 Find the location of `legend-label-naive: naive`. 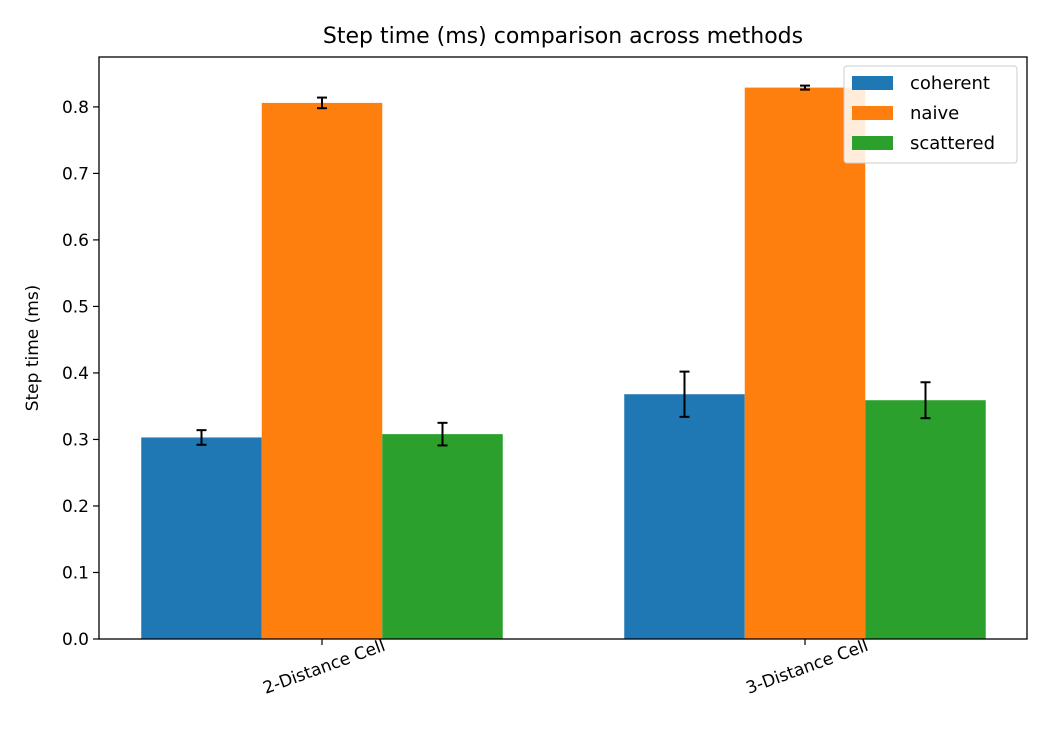

legend-label-naive: naive is located at coordinates (934, 113).